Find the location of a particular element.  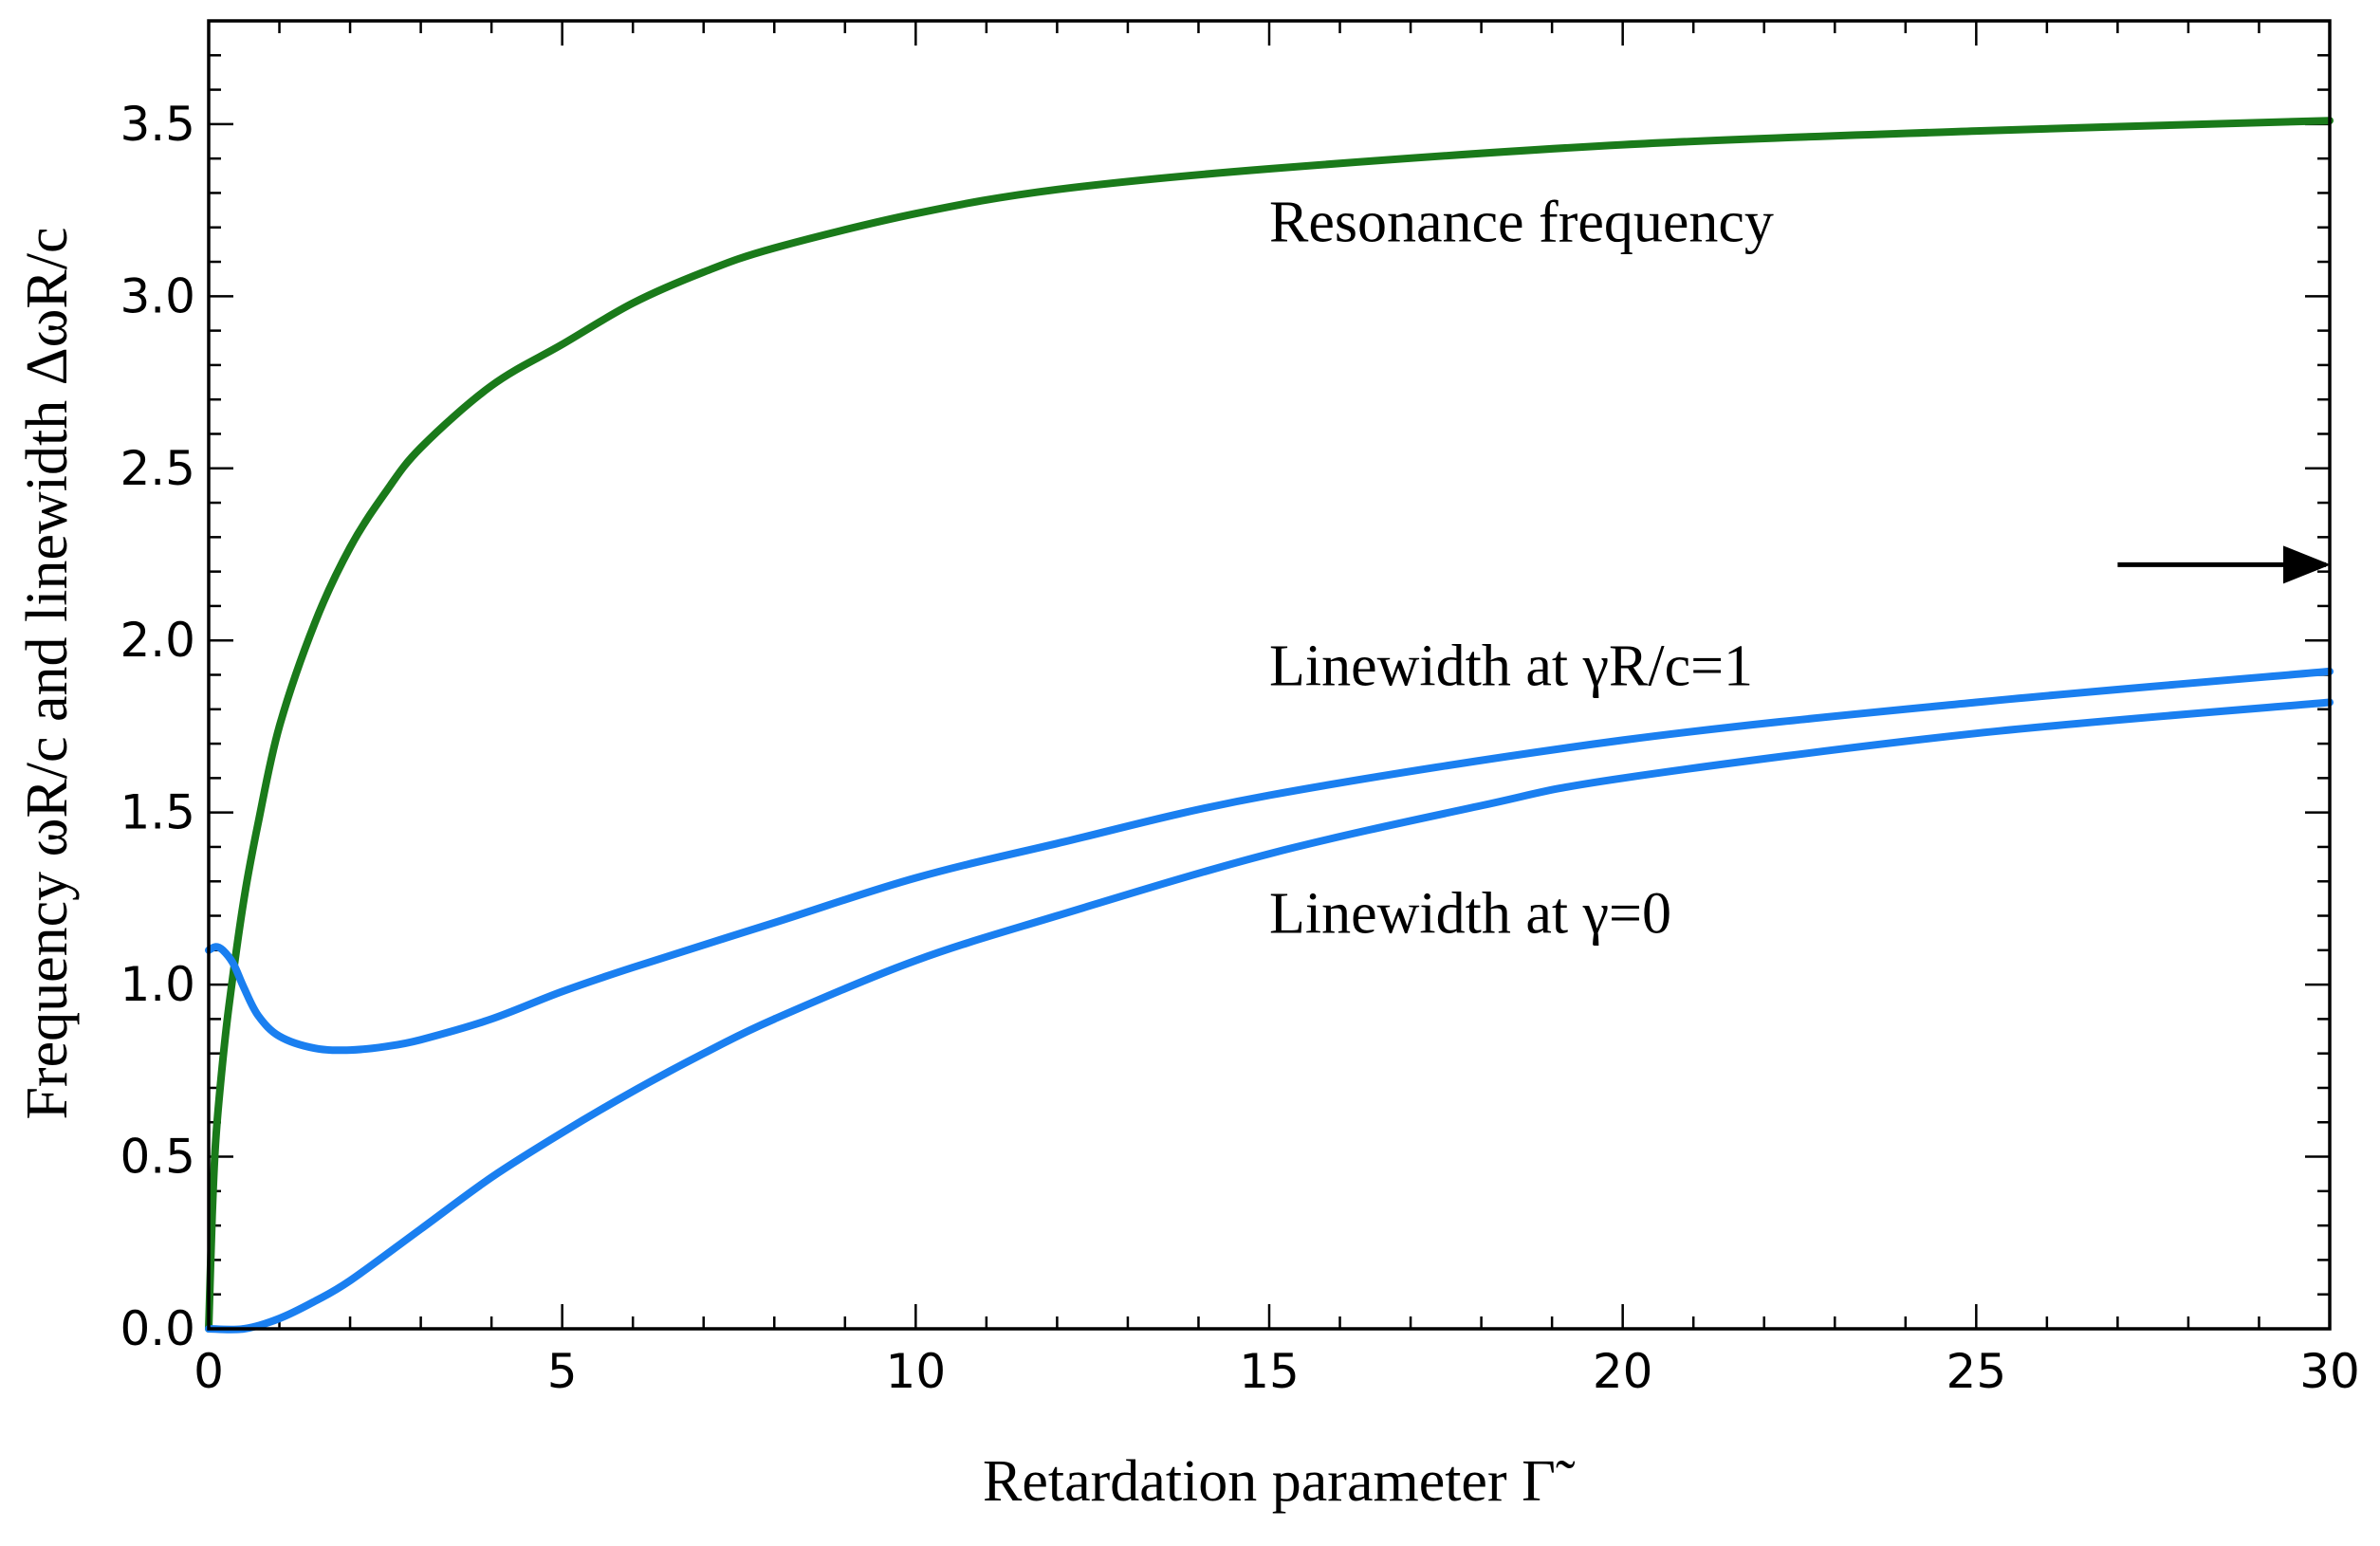

y-tick-label: 2.0 is located at coordinates (157, 640).